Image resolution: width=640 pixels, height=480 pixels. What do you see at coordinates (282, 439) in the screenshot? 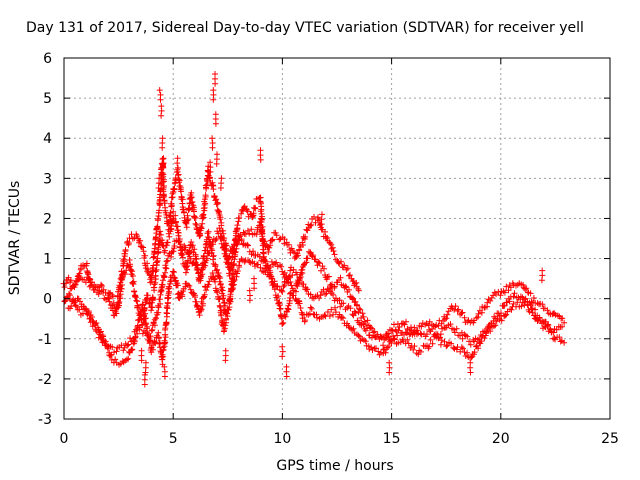
I see `x-tick-label: 10` at bounding box center [282, 439].